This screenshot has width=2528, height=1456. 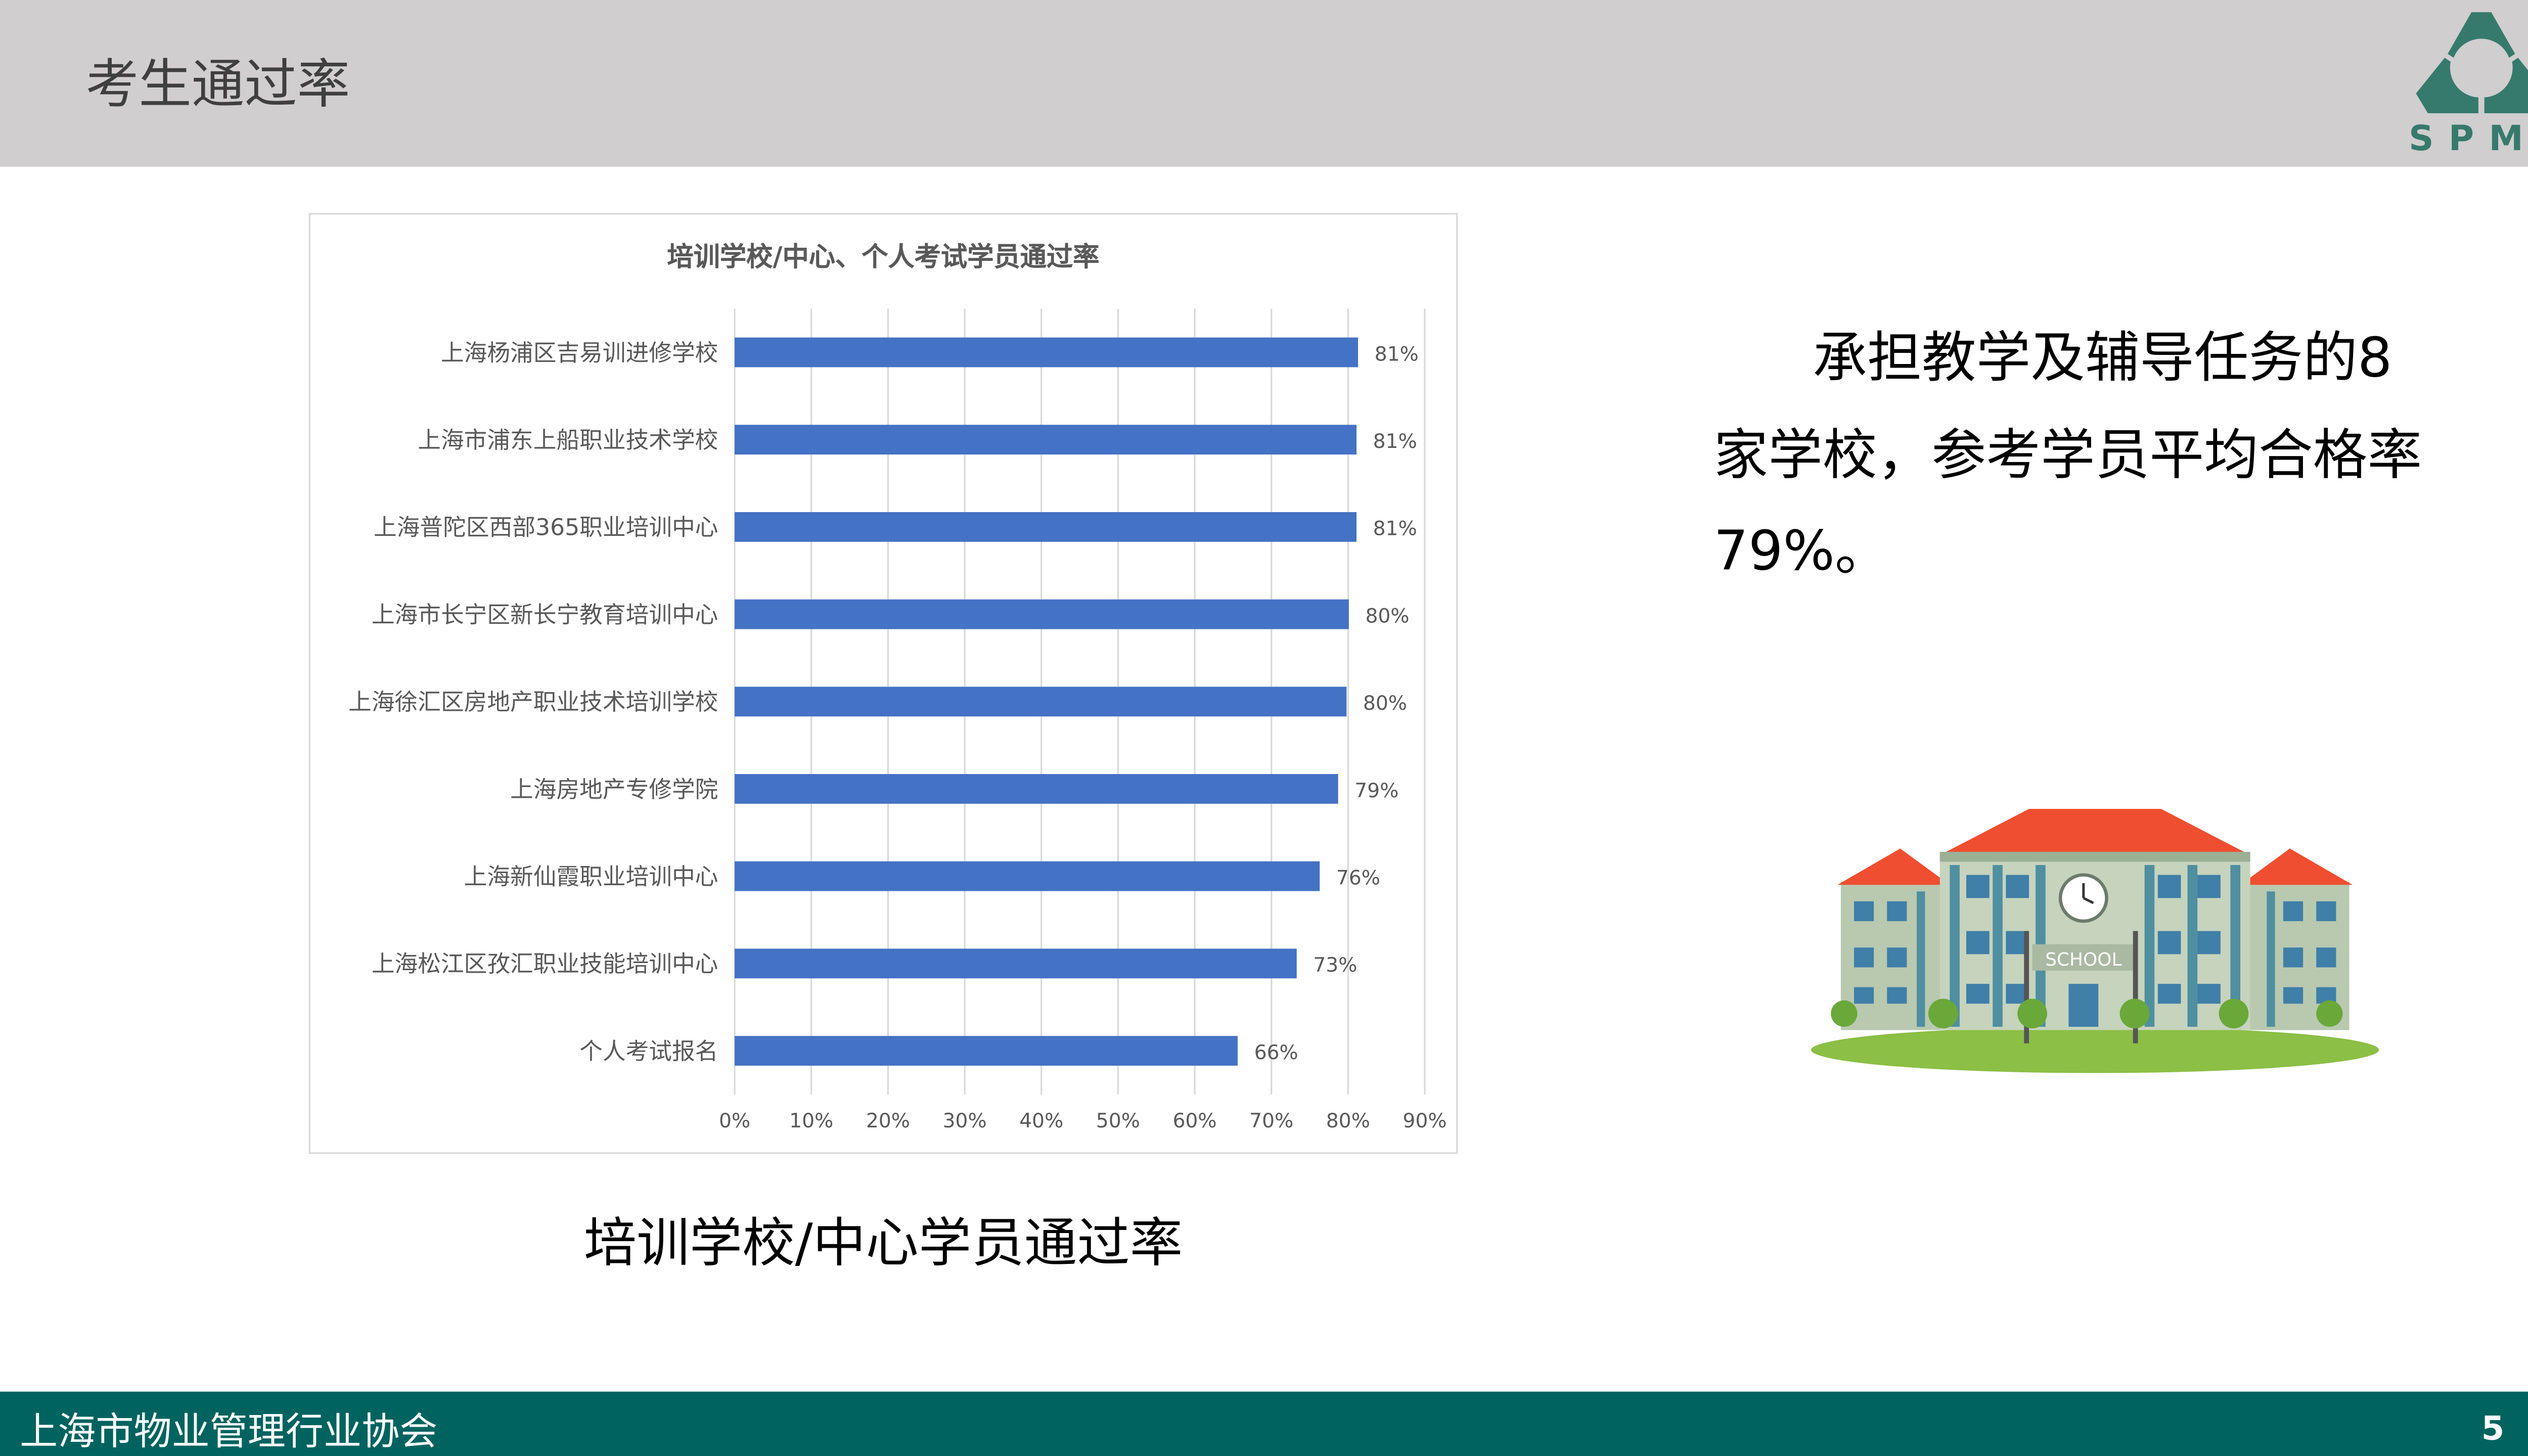 I want to click on x-tick-label: 80%, so click(x=1348, y=1121).